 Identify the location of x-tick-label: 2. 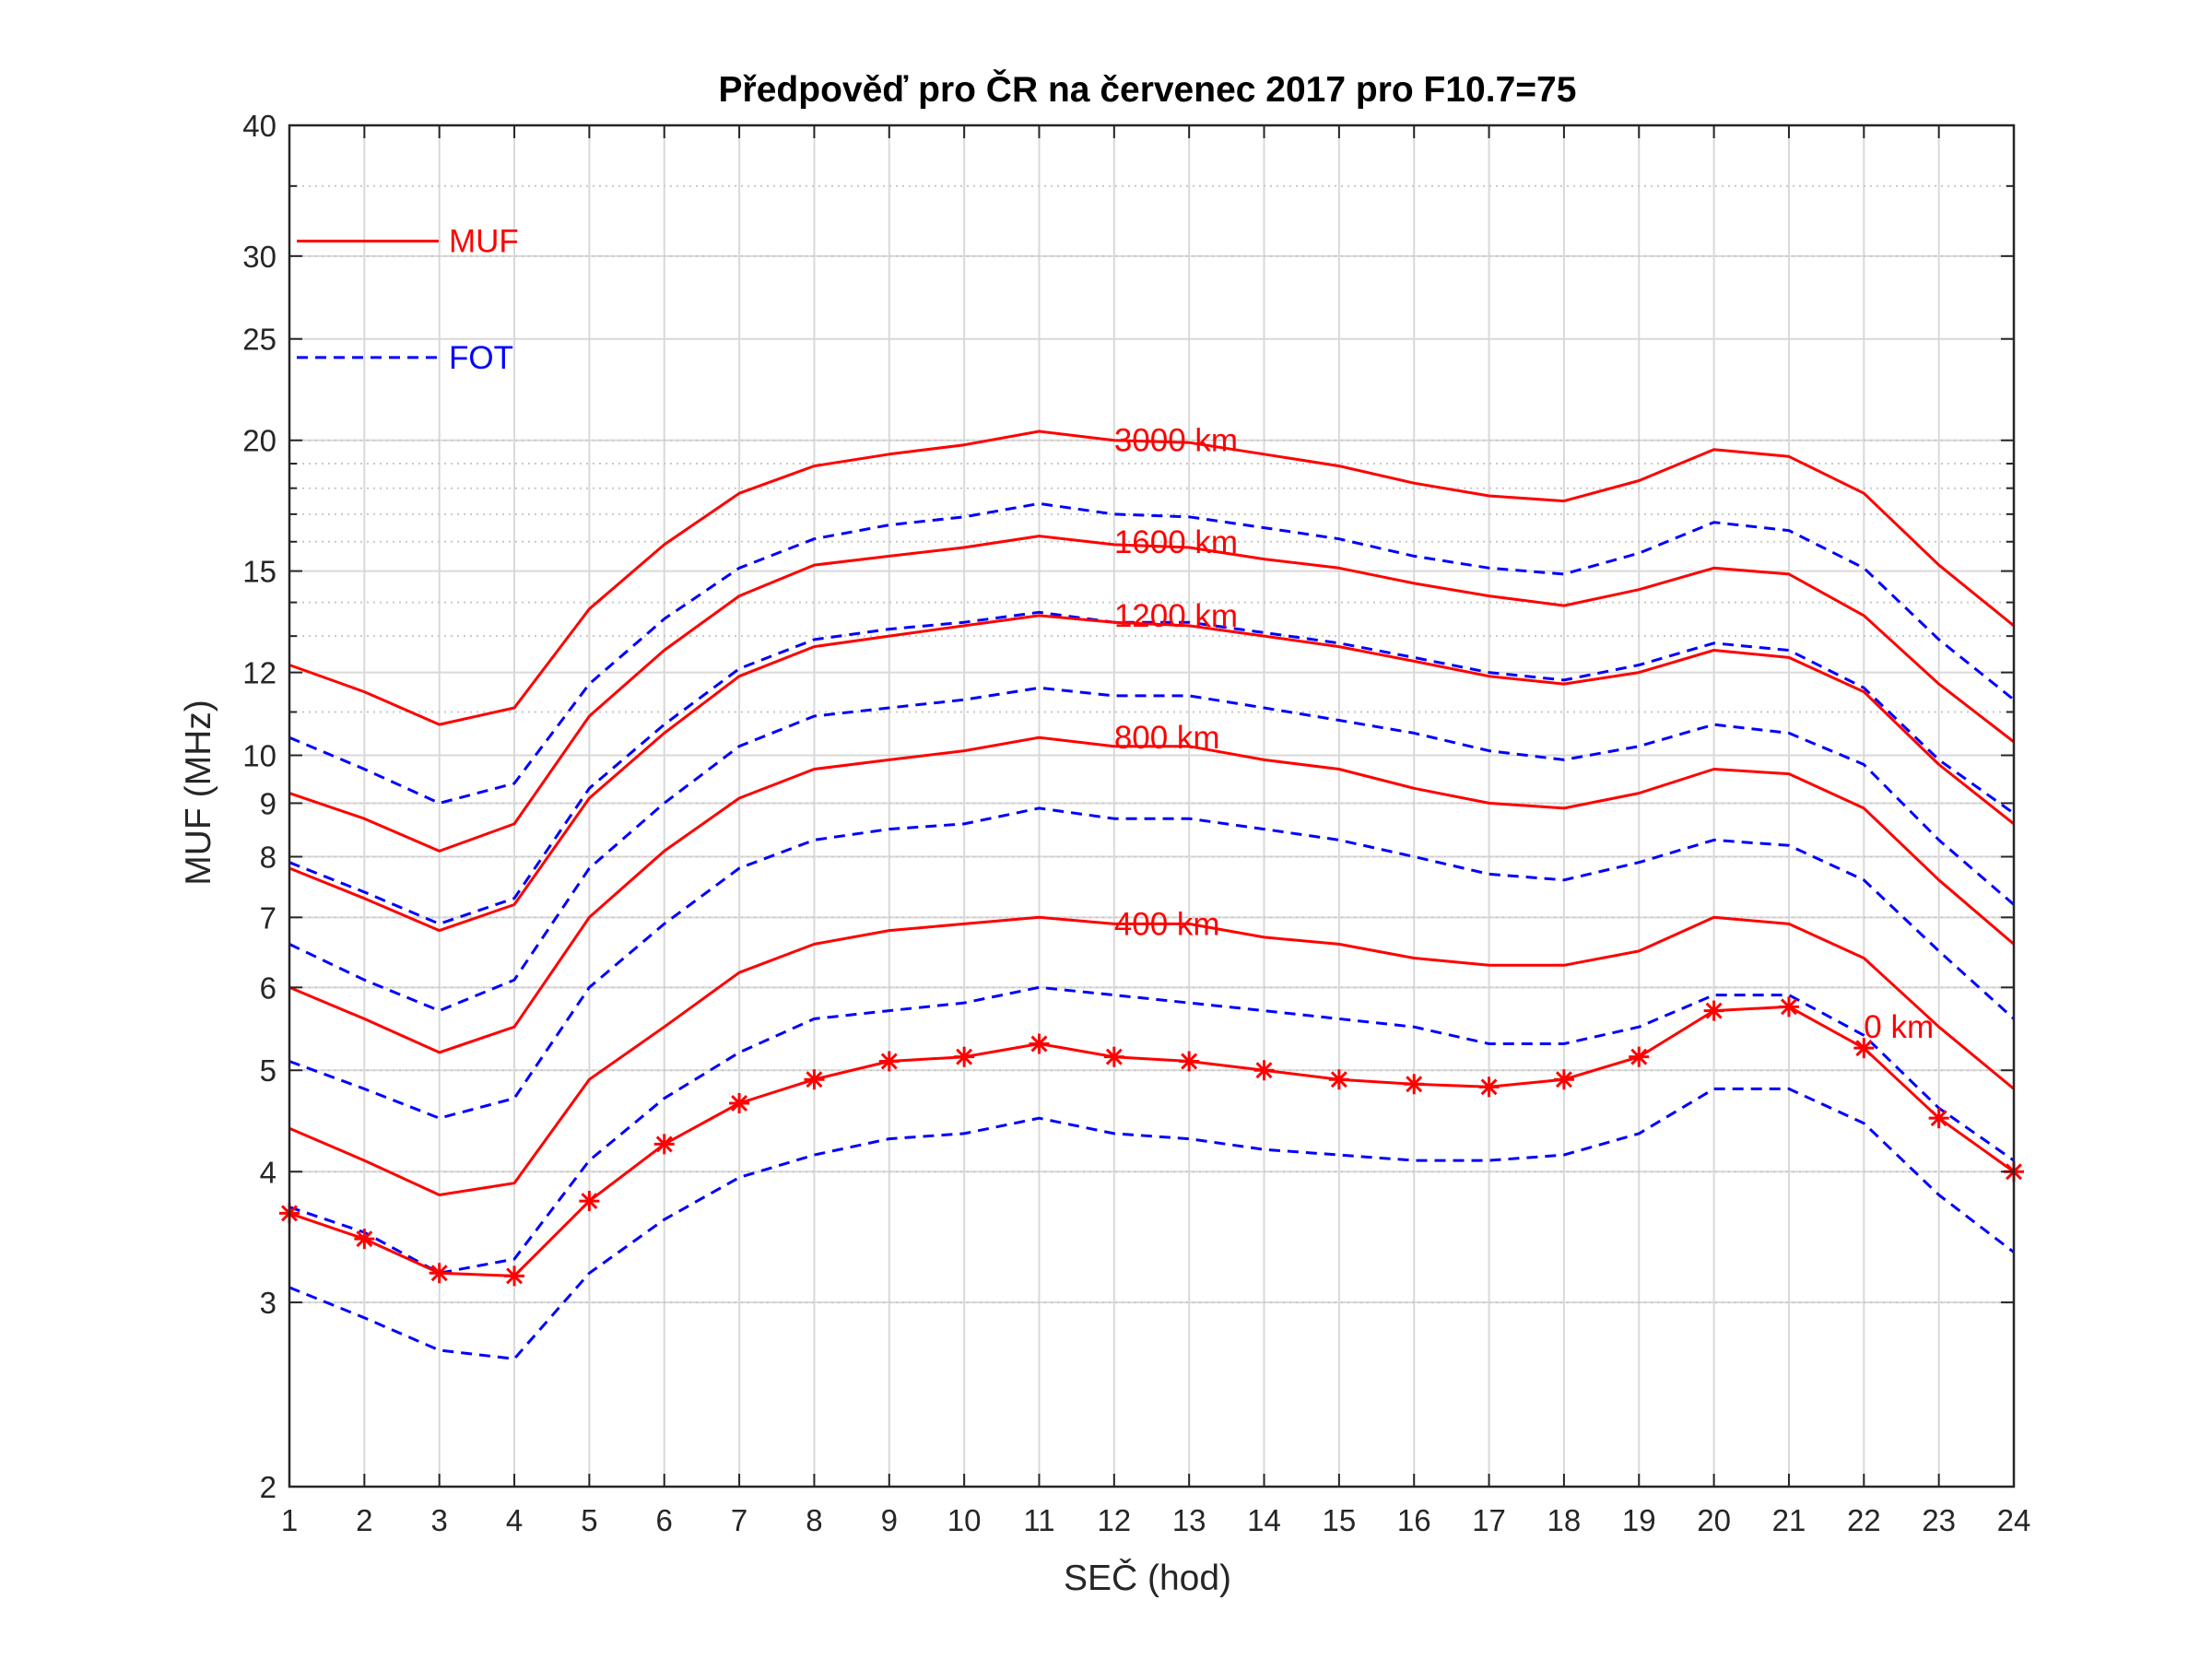
(364, 1520).